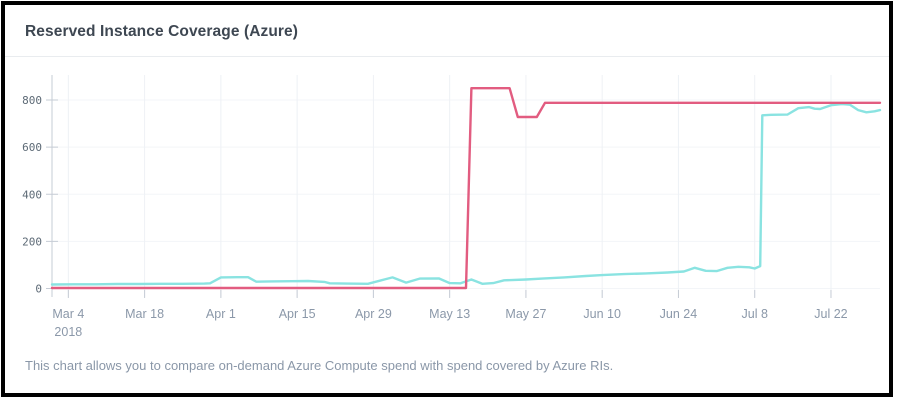  I want to click on x-tick-label: Apr 15, so click(297, 314).